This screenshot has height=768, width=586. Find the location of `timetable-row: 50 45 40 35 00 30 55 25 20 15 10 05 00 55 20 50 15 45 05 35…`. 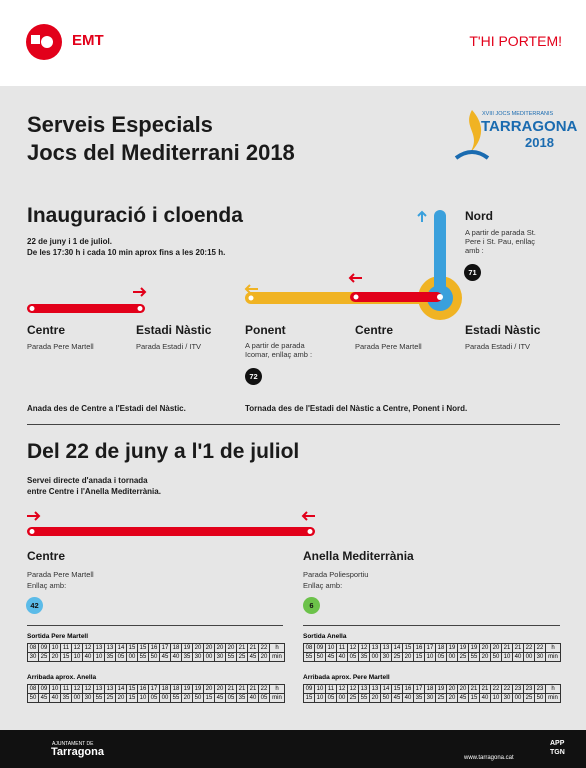

timetable-row: 50 45 40 35 00 30 55 25 20 15 10 05 00 55 20 50 15 45 05 35… is located at coordinates (156, 698).